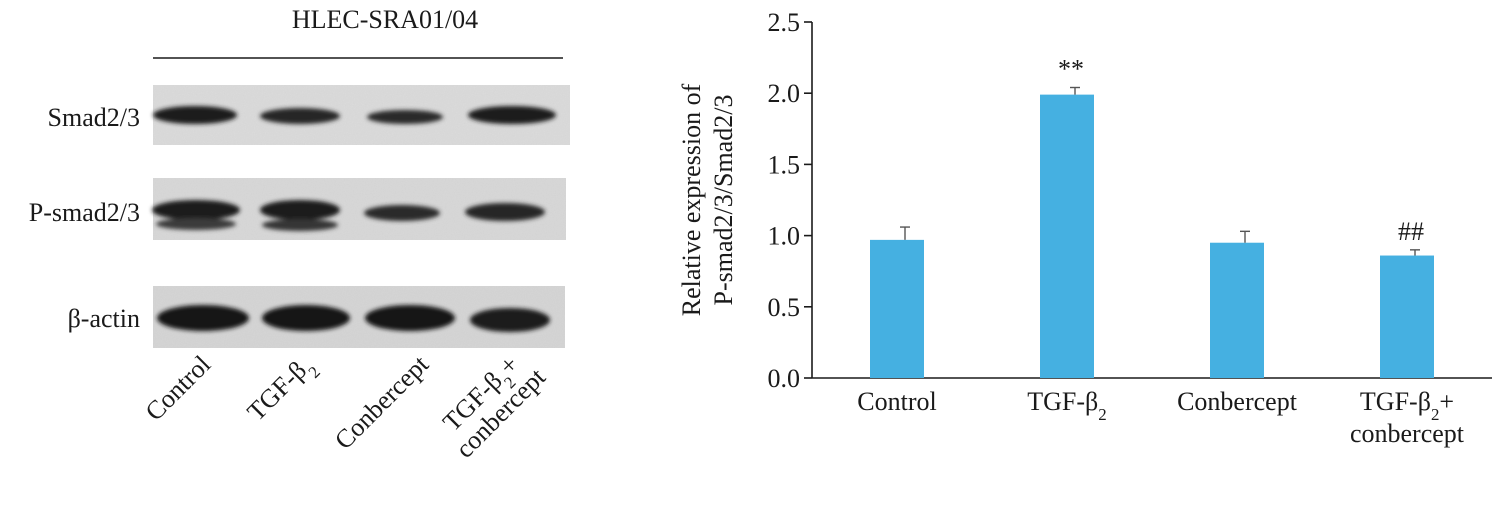  I want to click on blot-row-label-beta-actin: β-actin, so click(104, 318).